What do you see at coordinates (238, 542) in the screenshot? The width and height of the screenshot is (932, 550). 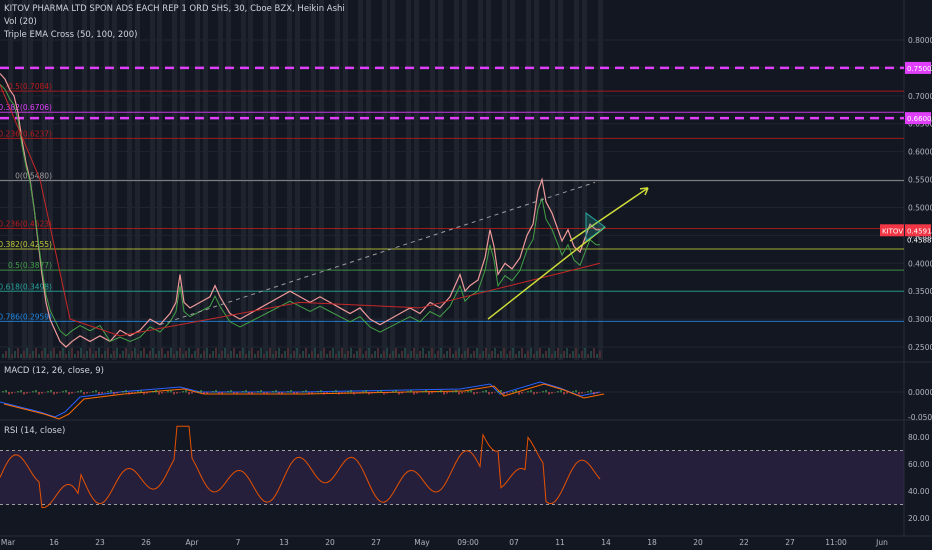 I see `x-axis-tick: 7` at bounding box center [238, 542].